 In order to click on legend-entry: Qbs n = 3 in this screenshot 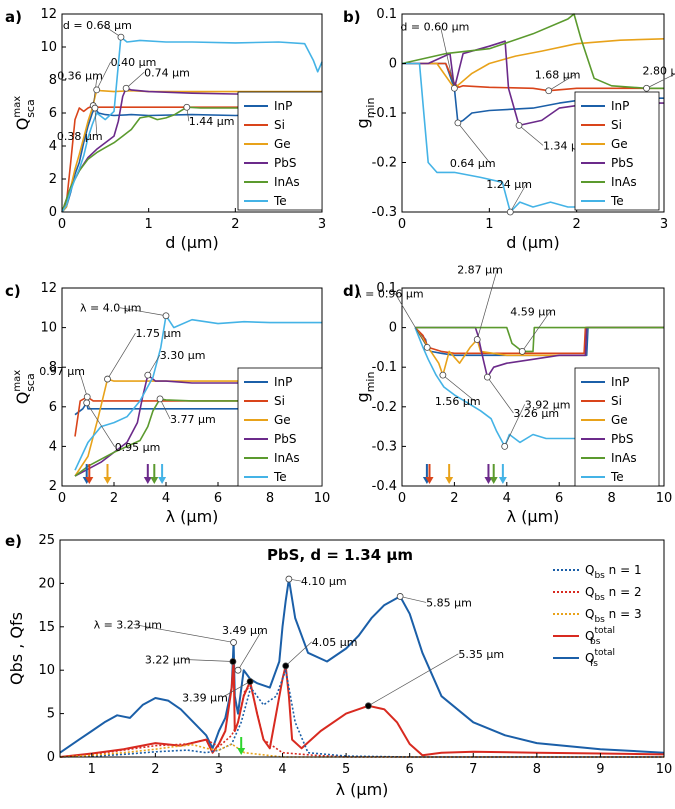, I will do `click(613, 616)`.